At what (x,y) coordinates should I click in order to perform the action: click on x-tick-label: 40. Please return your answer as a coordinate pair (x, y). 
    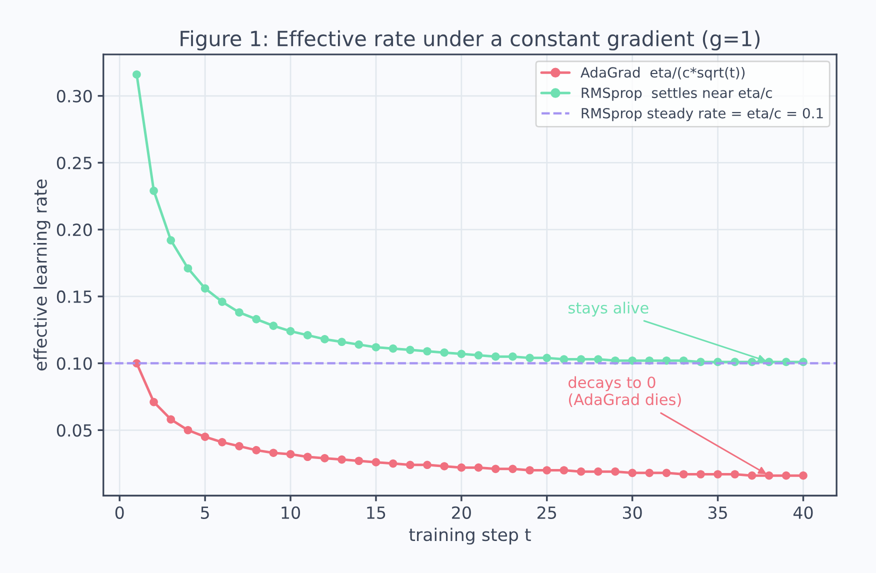
    Looking at the image, I should click on (803, 512).